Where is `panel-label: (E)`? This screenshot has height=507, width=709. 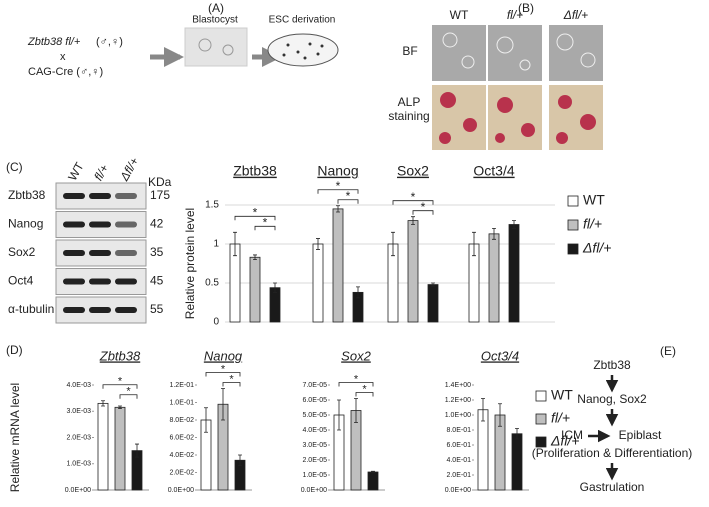 panel-label: (E) is located at coordinates (668, 351).